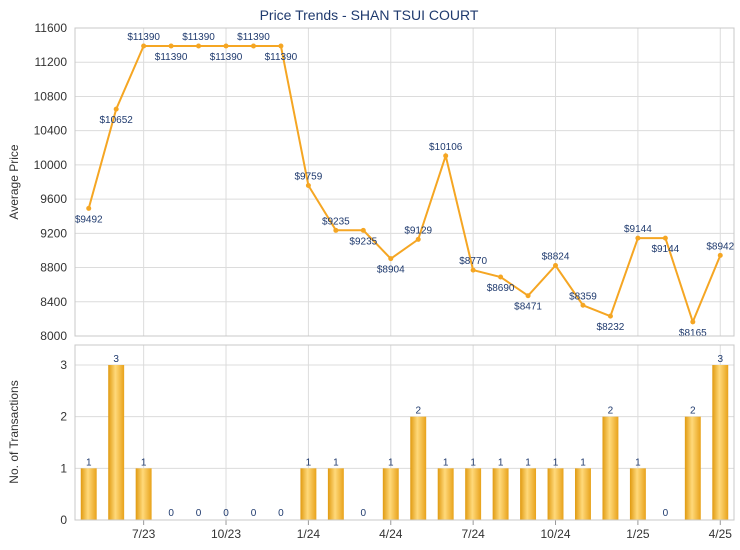  I want to click on x-tick-label: 4/24, so click(391, 534).